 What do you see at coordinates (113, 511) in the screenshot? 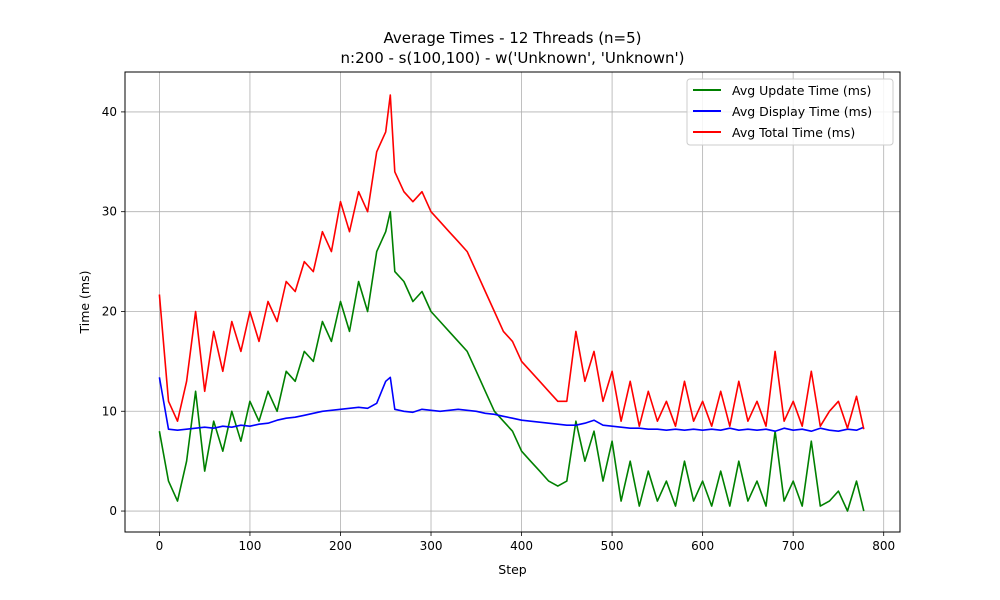
I see `y-tick-label: 0` at bounding box center [113, 511].